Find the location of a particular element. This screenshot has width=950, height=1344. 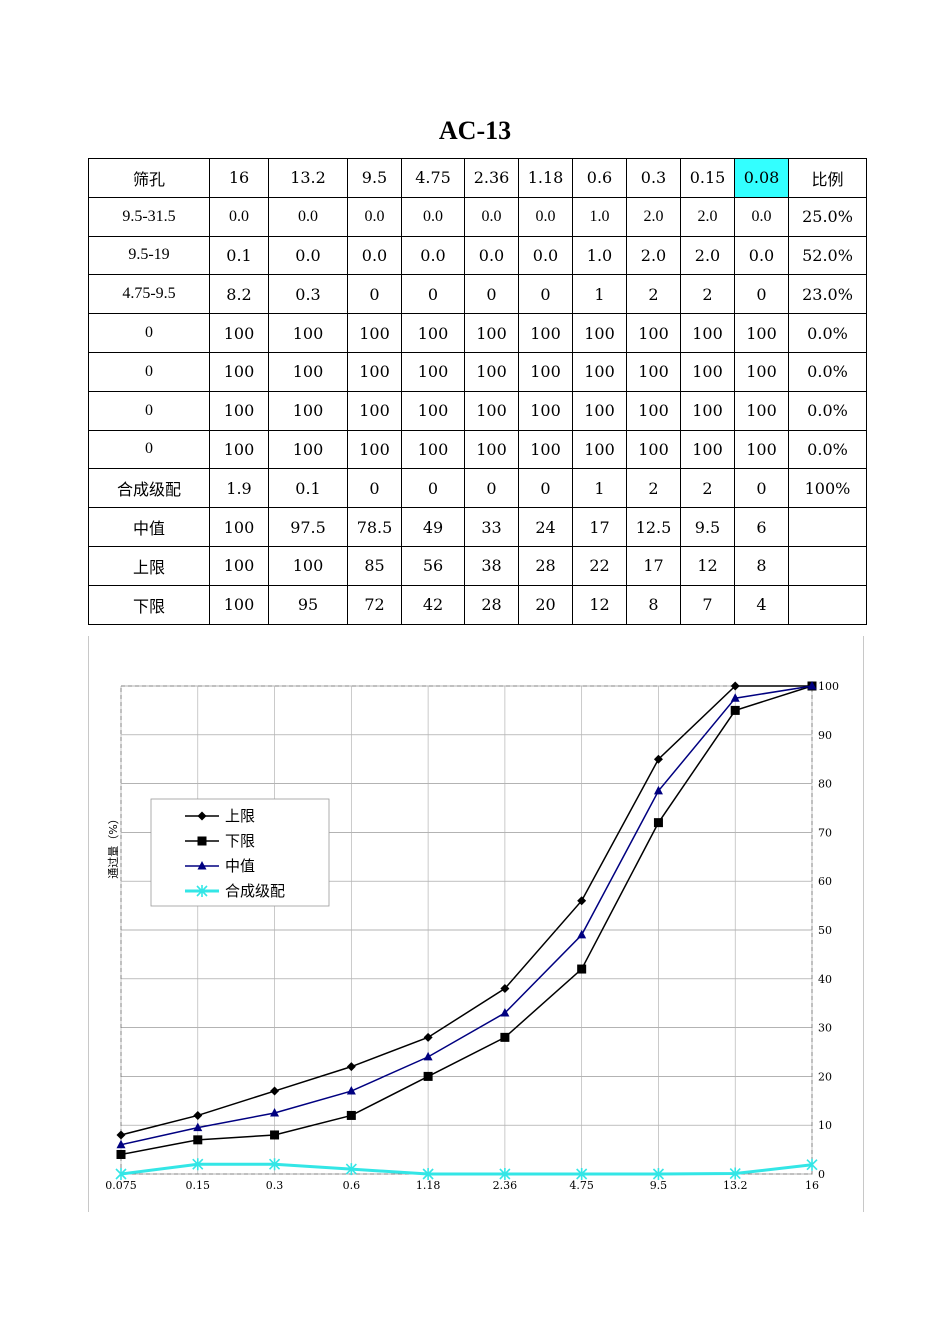

ratio-cell: 25.0% is located at coordinates (827, 216).